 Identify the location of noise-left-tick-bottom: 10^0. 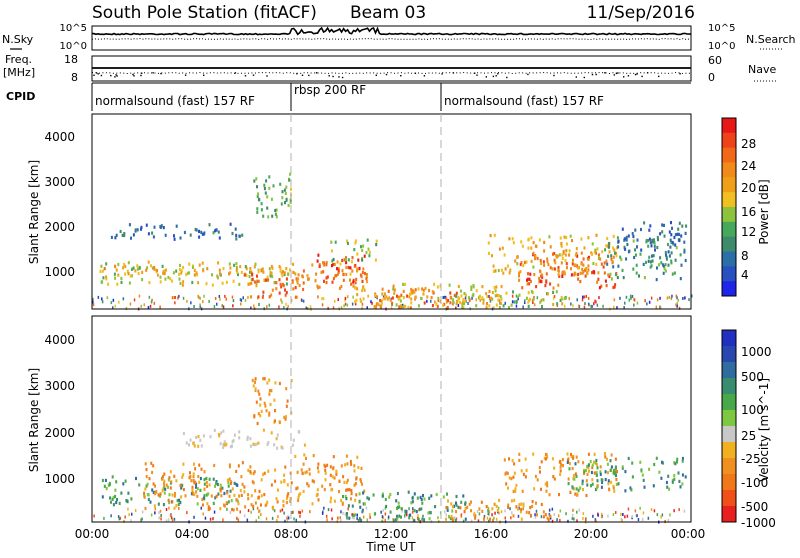
(73, 46).